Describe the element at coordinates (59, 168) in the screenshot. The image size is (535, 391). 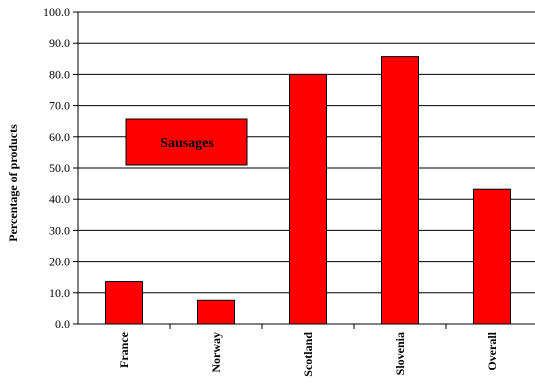
I see `y-tick-label: 50.0` at that location.